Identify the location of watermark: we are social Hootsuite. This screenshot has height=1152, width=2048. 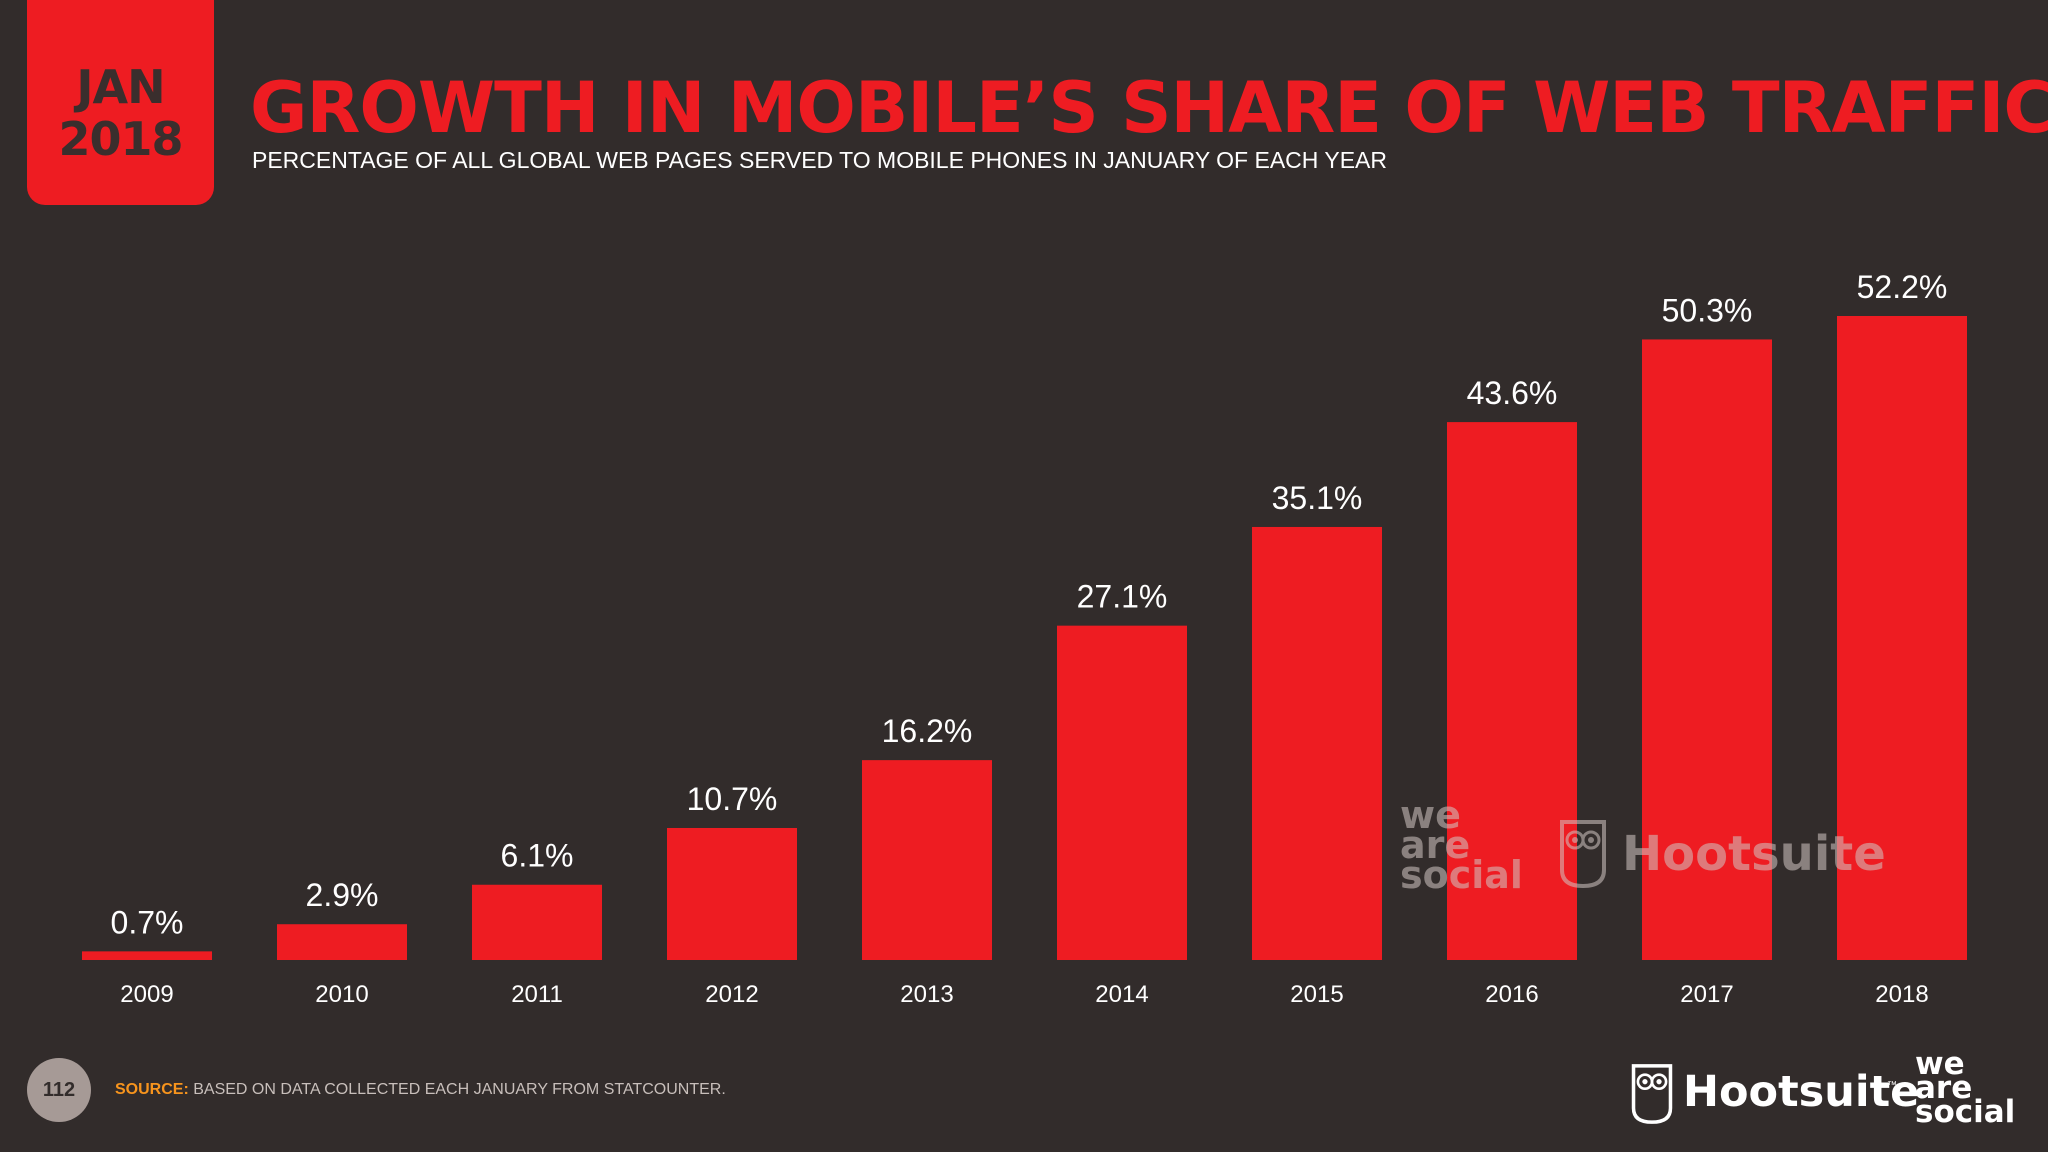
(1643, 851).